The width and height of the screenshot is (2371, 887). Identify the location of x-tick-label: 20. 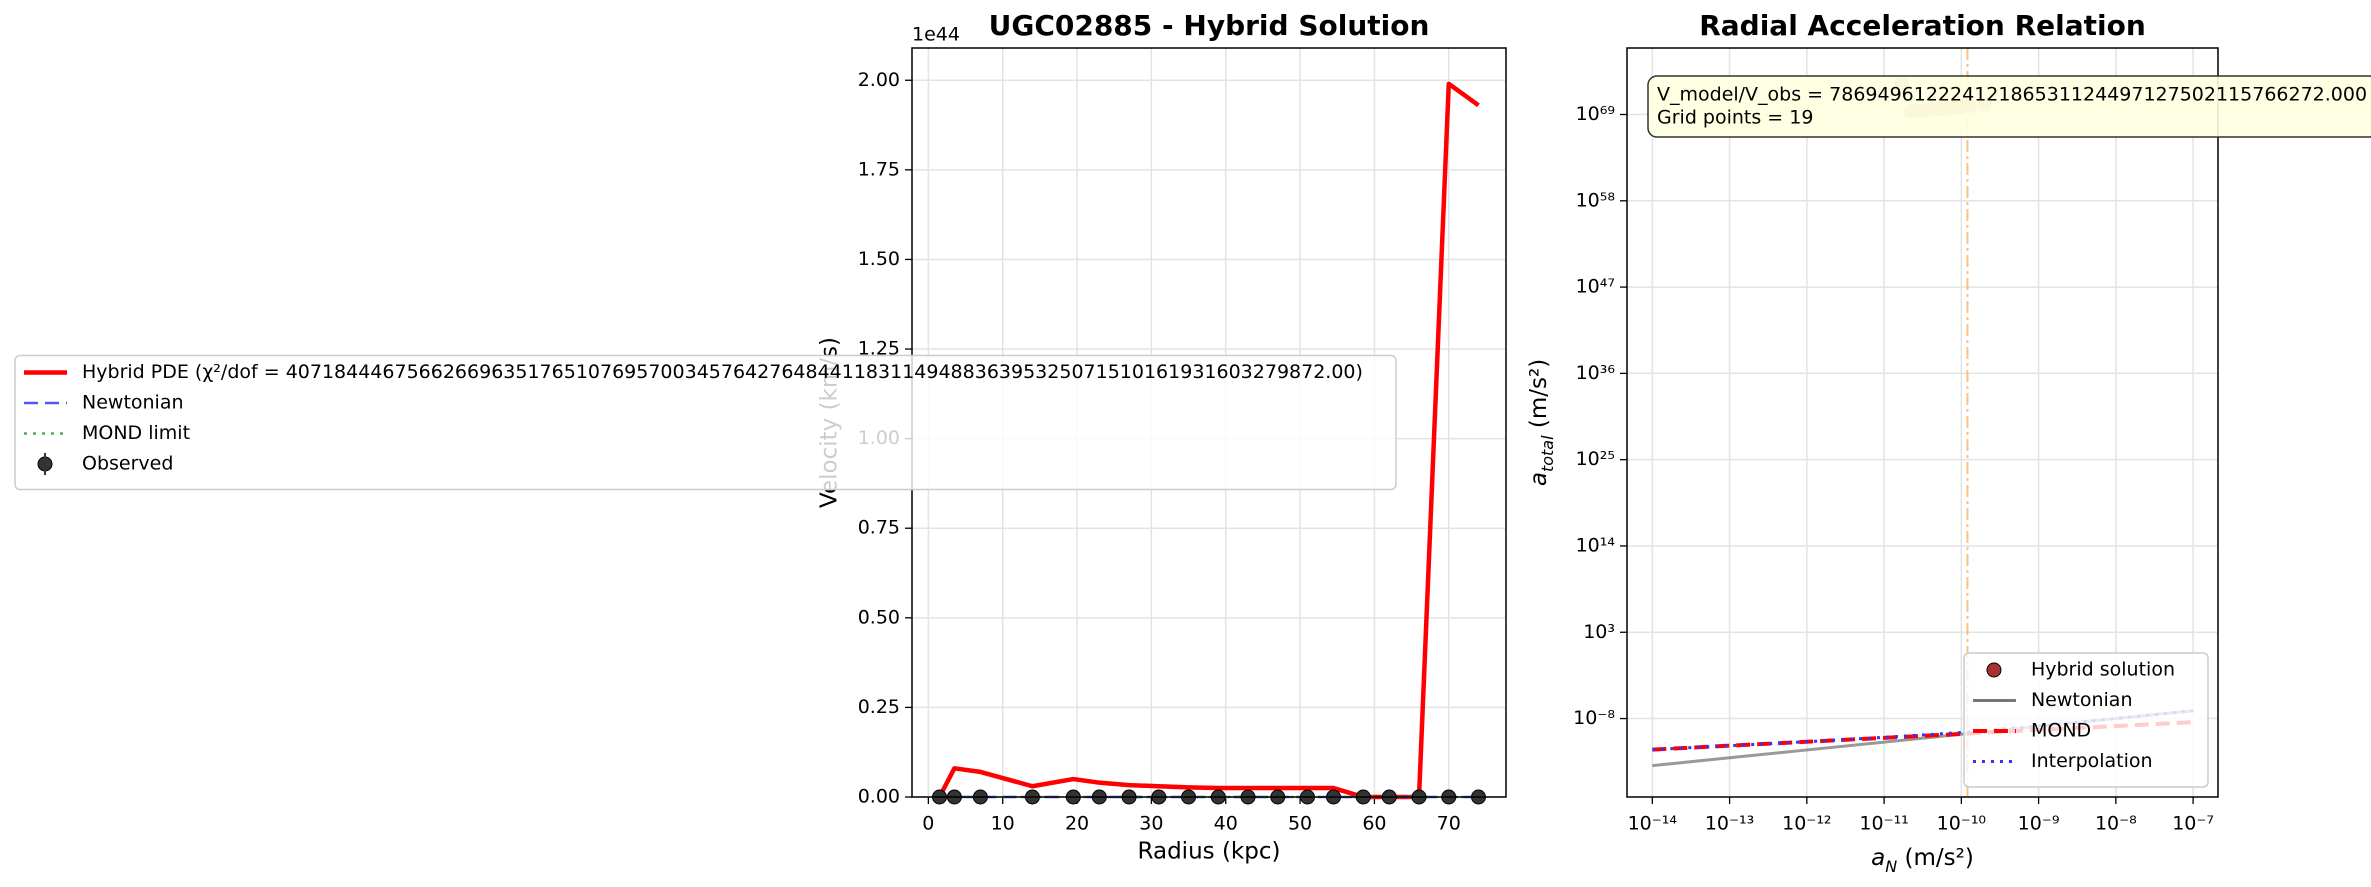
(1077, 824).